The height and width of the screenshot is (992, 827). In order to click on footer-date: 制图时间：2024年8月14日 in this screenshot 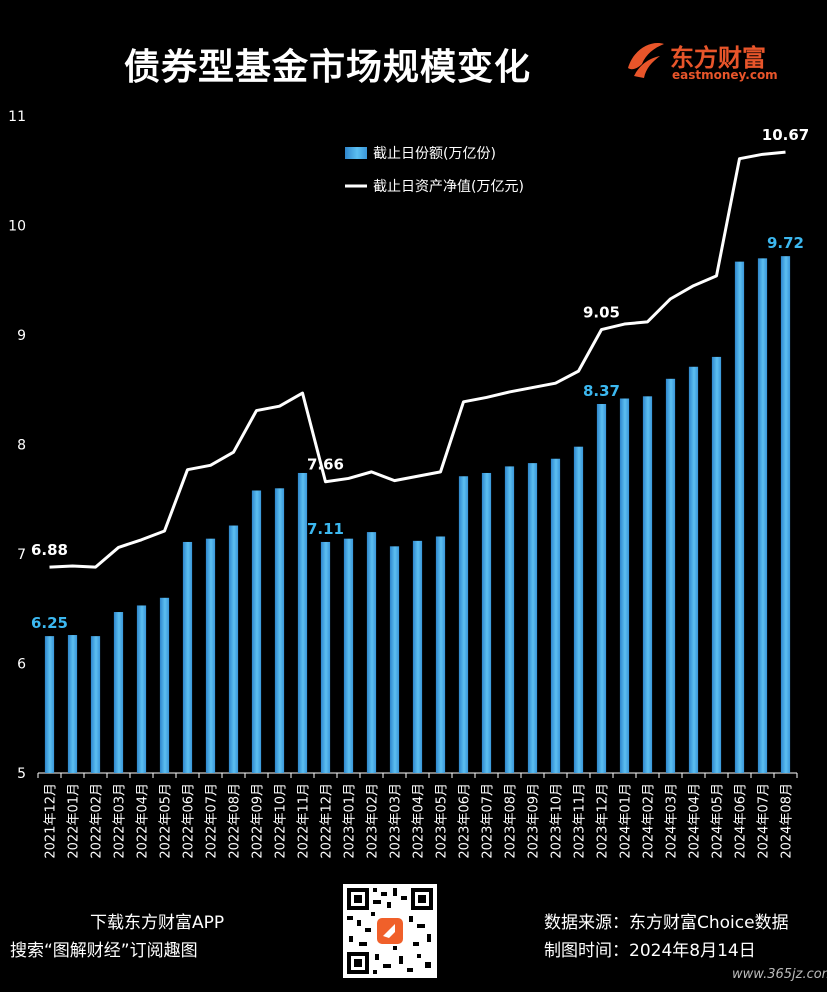, I will do `click(650, 951)`.